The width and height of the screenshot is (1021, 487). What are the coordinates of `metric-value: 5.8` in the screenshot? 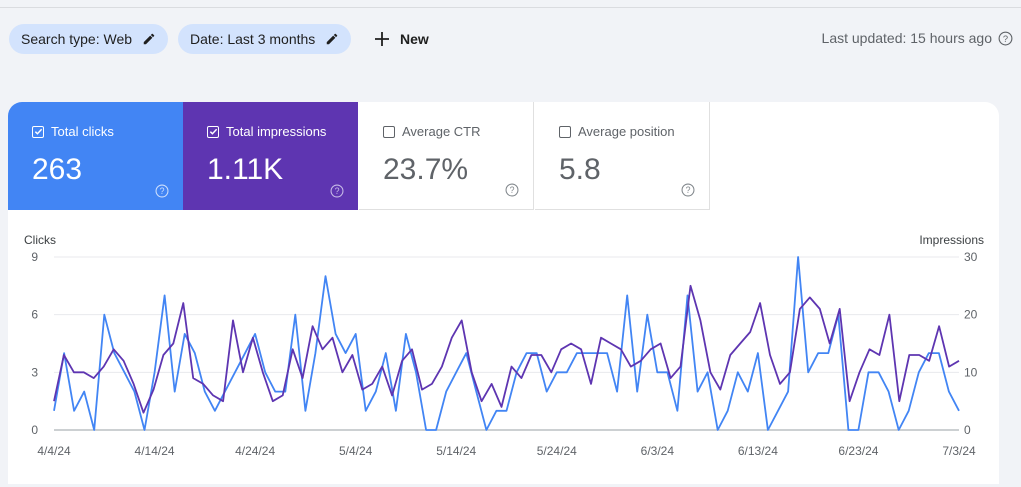 It's located at (580, 169).